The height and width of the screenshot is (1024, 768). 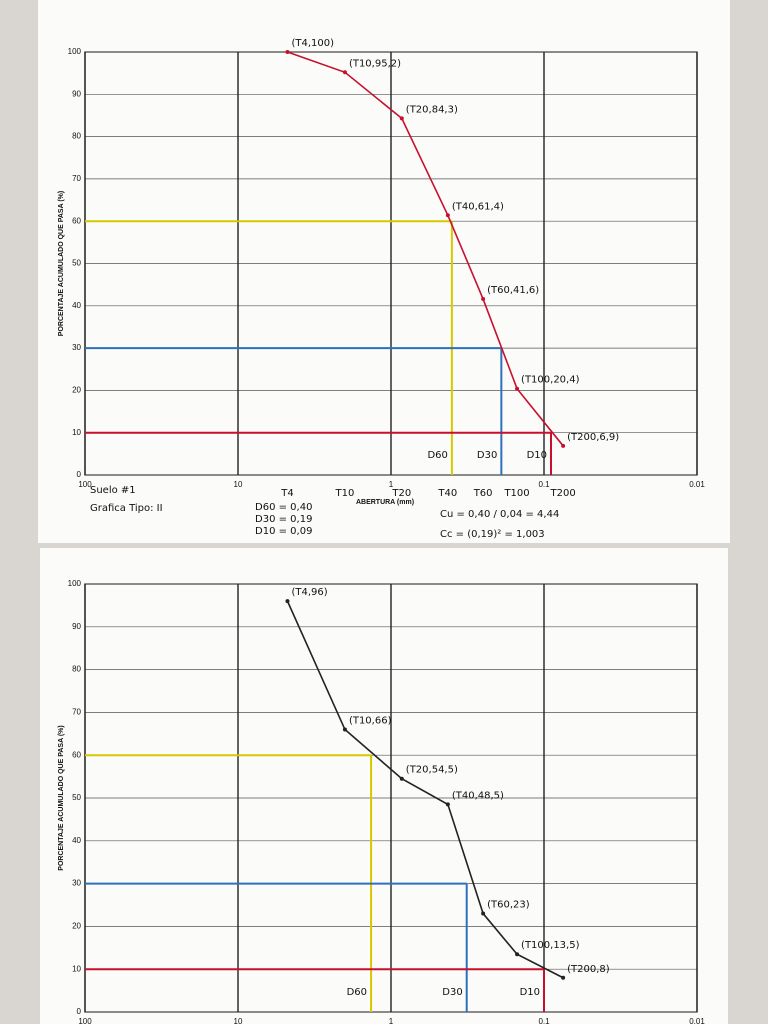 I want to click on sieve-label: T60, so click(x=483, y=493).